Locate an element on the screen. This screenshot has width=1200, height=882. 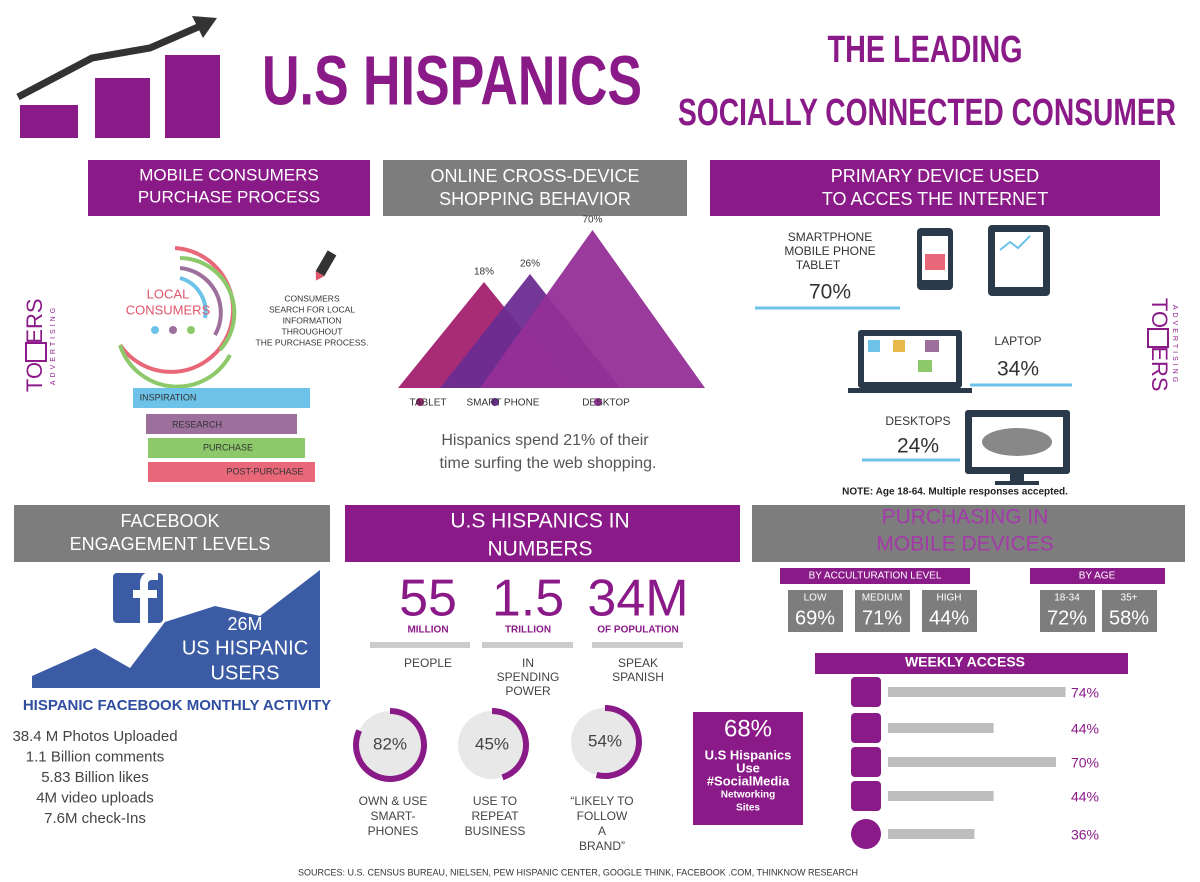
legend-label: TABLET is located at coordinates (427, 403).